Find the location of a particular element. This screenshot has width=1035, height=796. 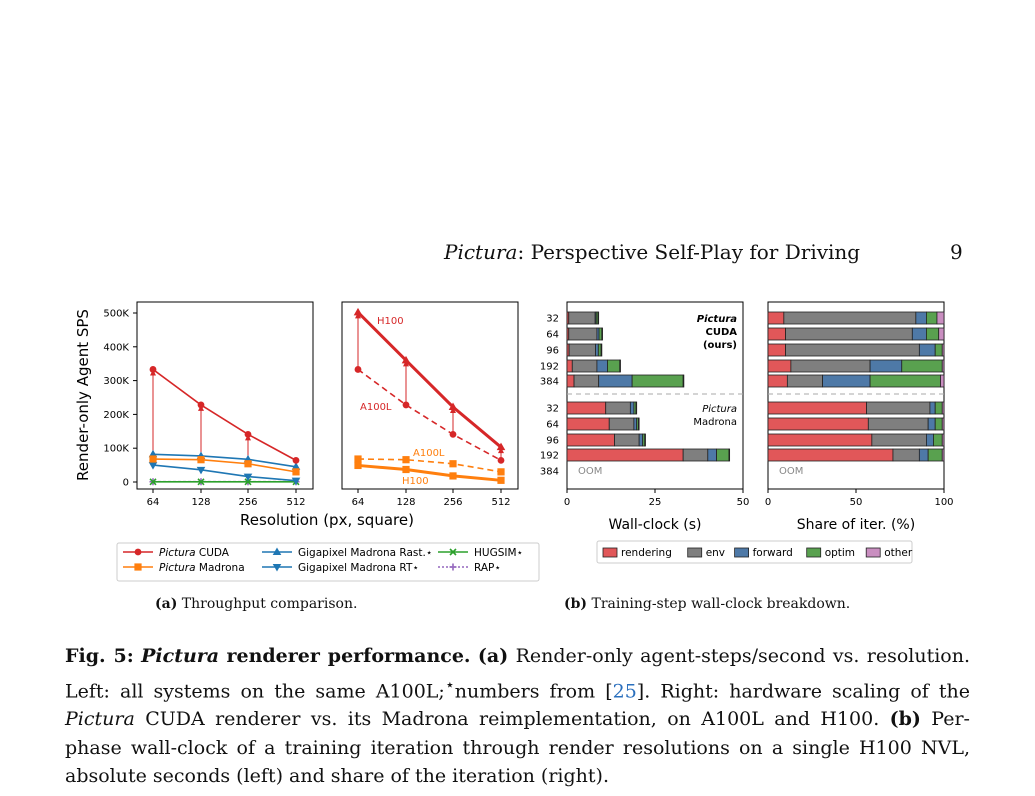

legend-label: other is located at coordinates (898, 553).